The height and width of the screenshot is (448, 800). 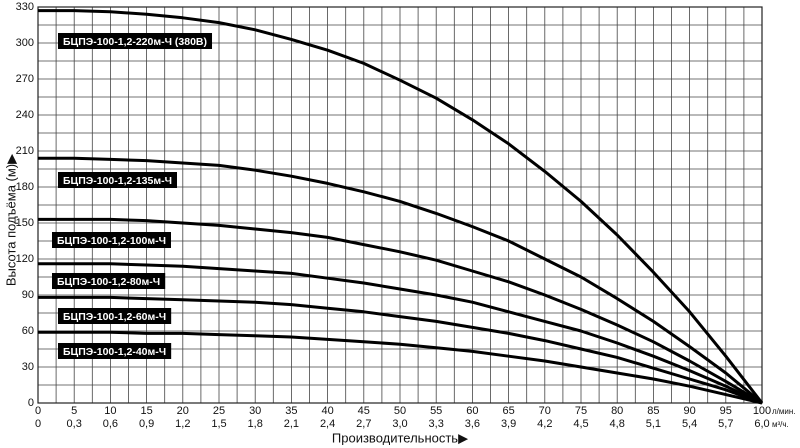 I want to click on x-tick-label: 35, so click(x=291, y=411).